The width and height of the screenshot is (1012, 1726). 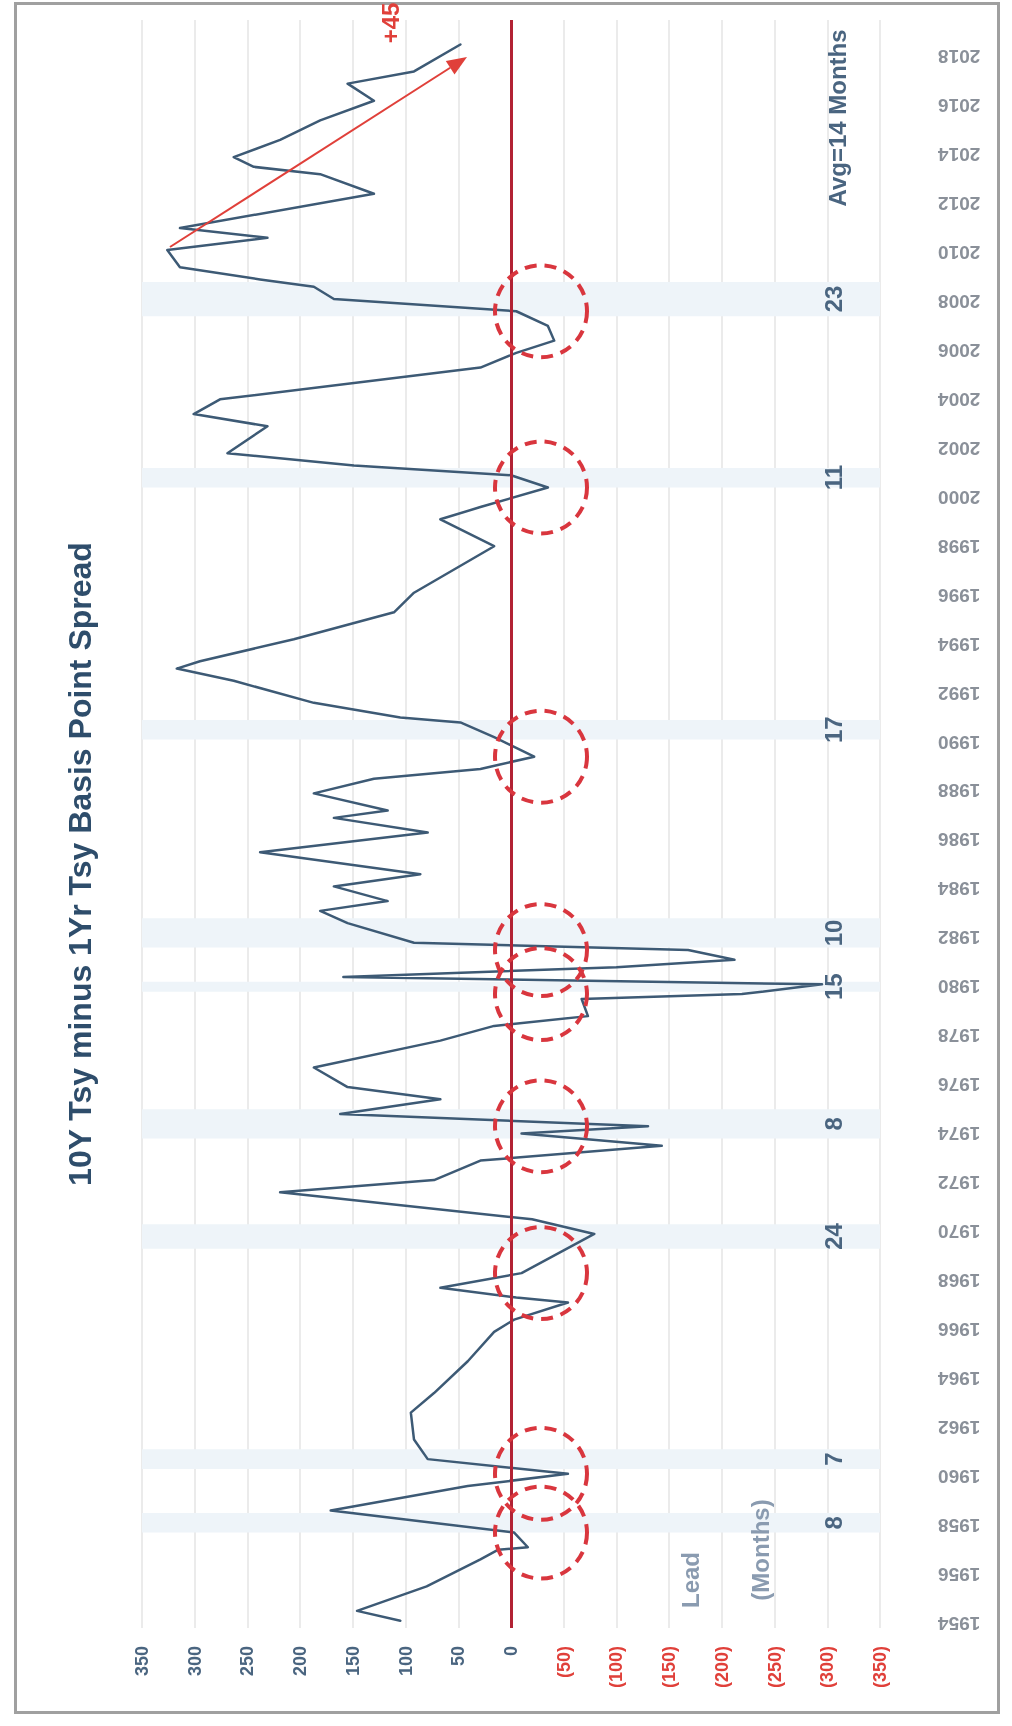 What do you see at coordinates (880, 1667) in the screenshot?
I see `x-tick-label: (350)` at bounding box center [880, 1667].